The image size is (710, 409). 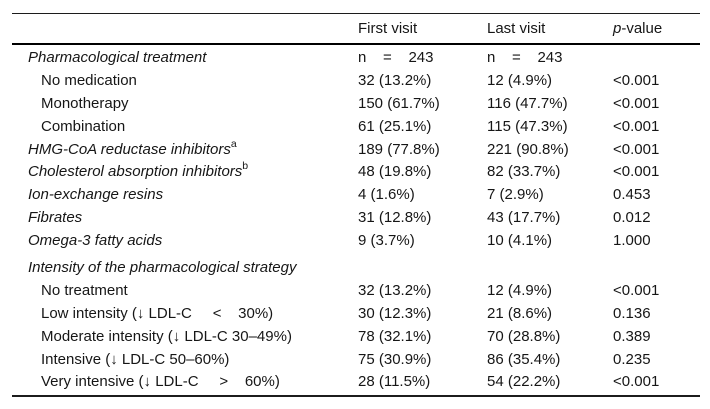 I want to click on first-visit-value: 48 (19.8%), so click(x=395, y=172).